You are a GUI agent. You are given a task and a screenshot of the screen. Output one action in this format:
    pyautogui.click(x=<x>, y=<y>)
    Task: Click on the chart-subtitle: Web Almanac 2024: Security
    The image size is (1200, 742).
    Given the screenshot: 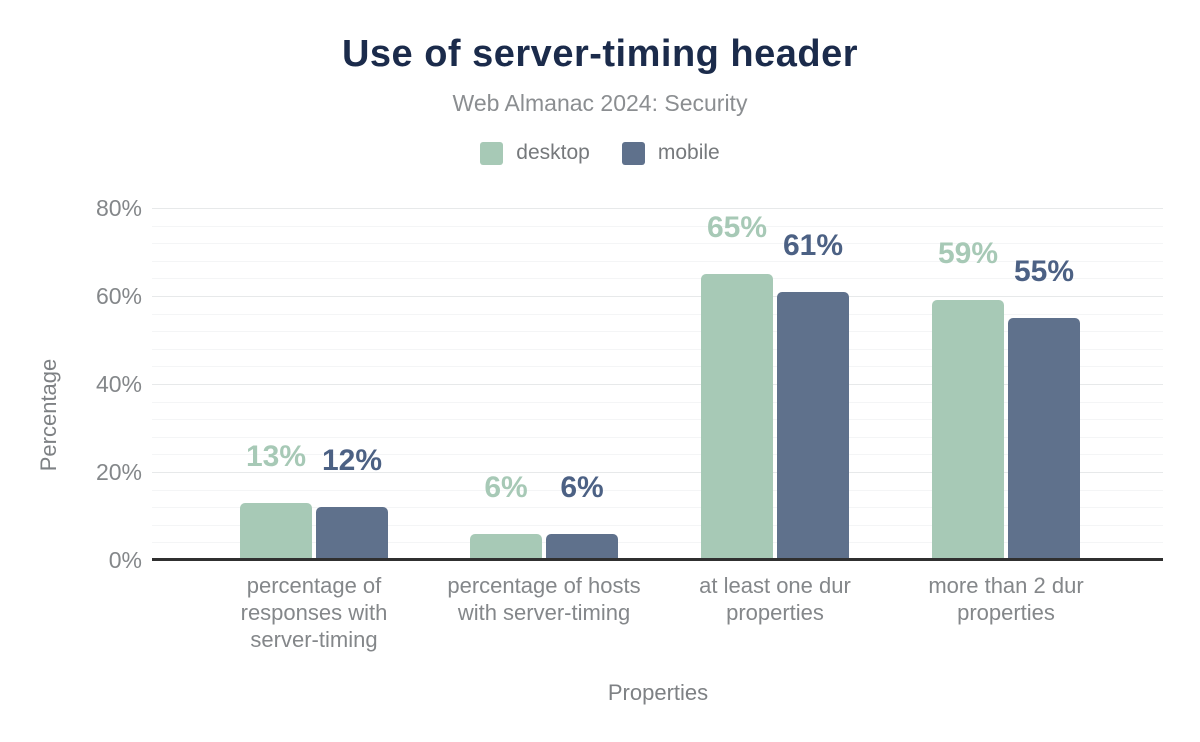 What is the action you would take?
    pyautogui.click(x=600, y=103)
    